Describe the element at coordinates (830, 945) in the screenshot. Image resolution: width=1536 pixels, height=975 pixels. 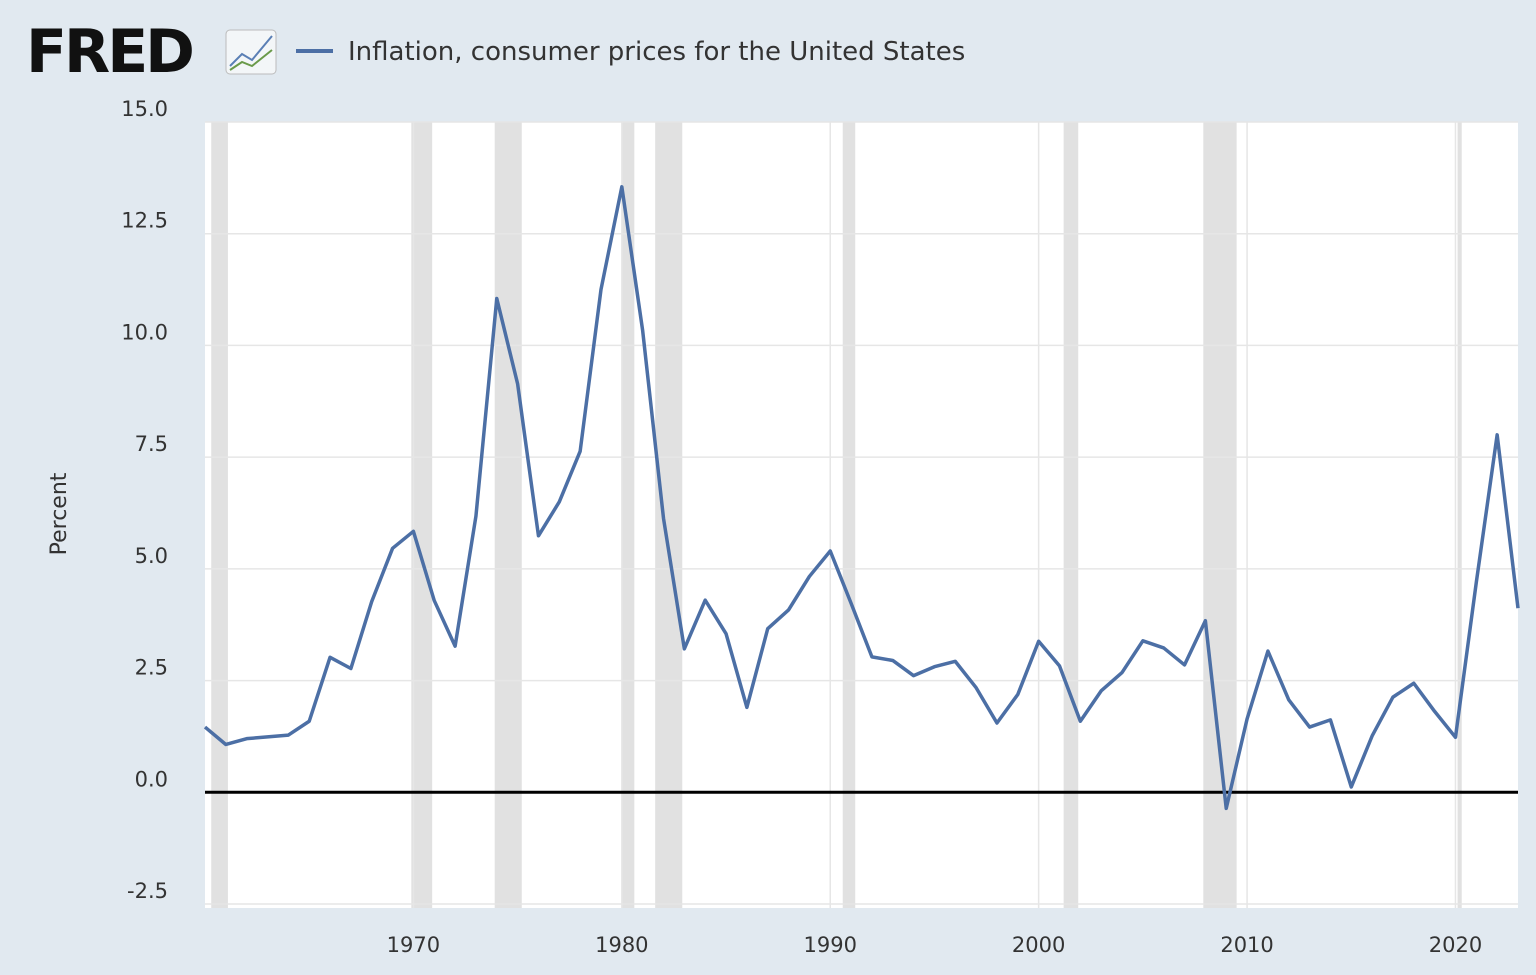
I see `x-tick-label: 1990` at that location.